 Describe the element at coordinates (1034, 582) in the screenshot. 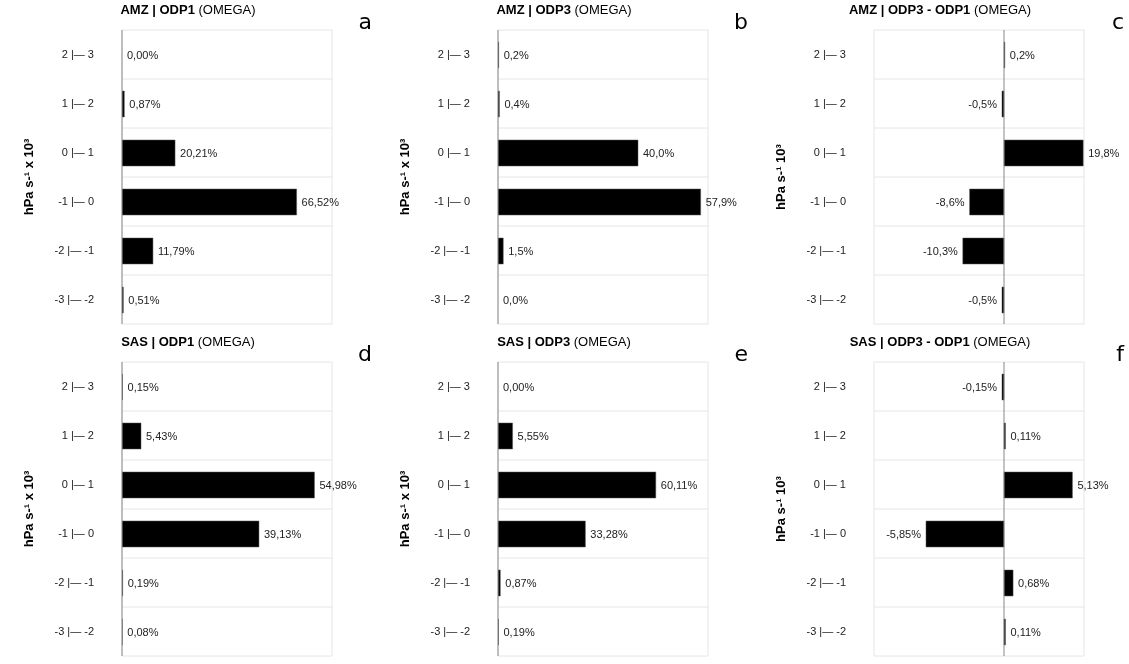

I see `data-label: 0,68%` at that location.